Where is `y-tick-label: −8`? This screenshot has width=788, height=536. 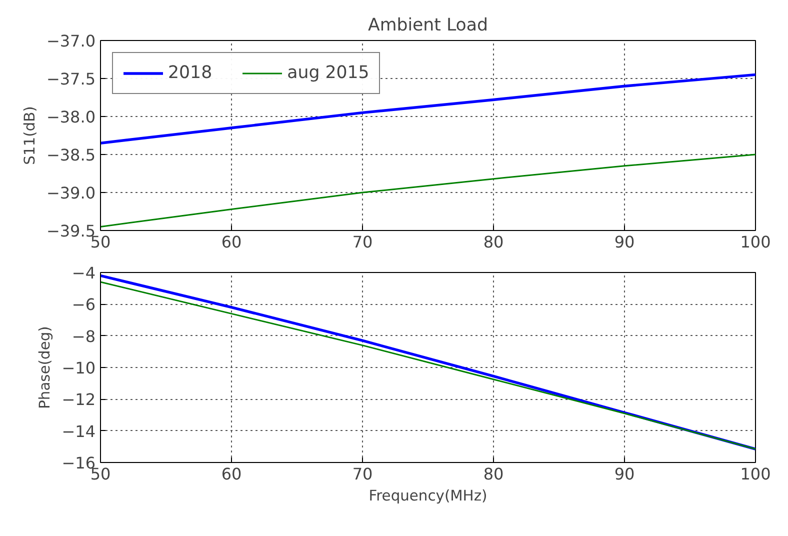 y-tick-label: −8 is located at coordinates (84, 336).